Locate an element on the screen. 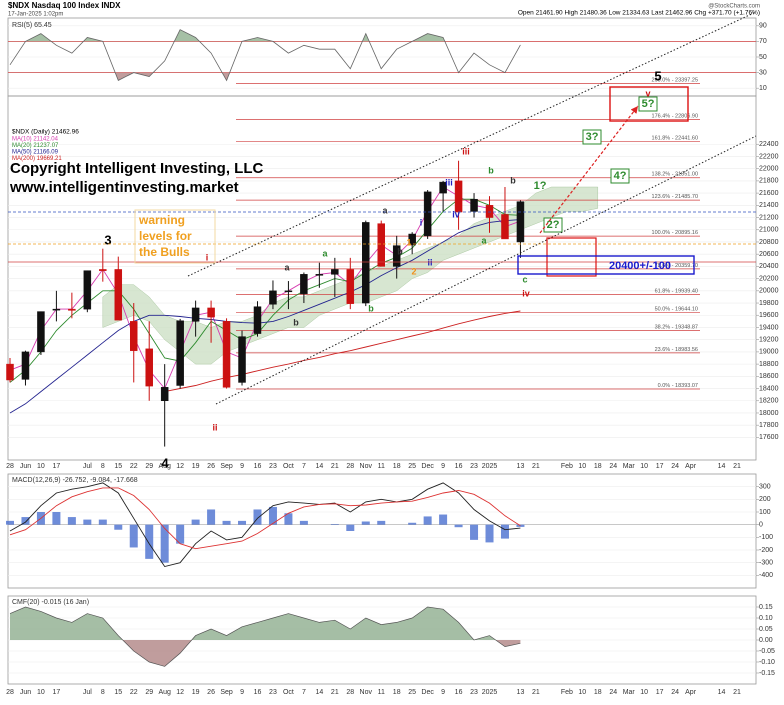 The height and width of the screenshot is (705, 784). y-tick-label: -100 is located at coordinates (766, 537).